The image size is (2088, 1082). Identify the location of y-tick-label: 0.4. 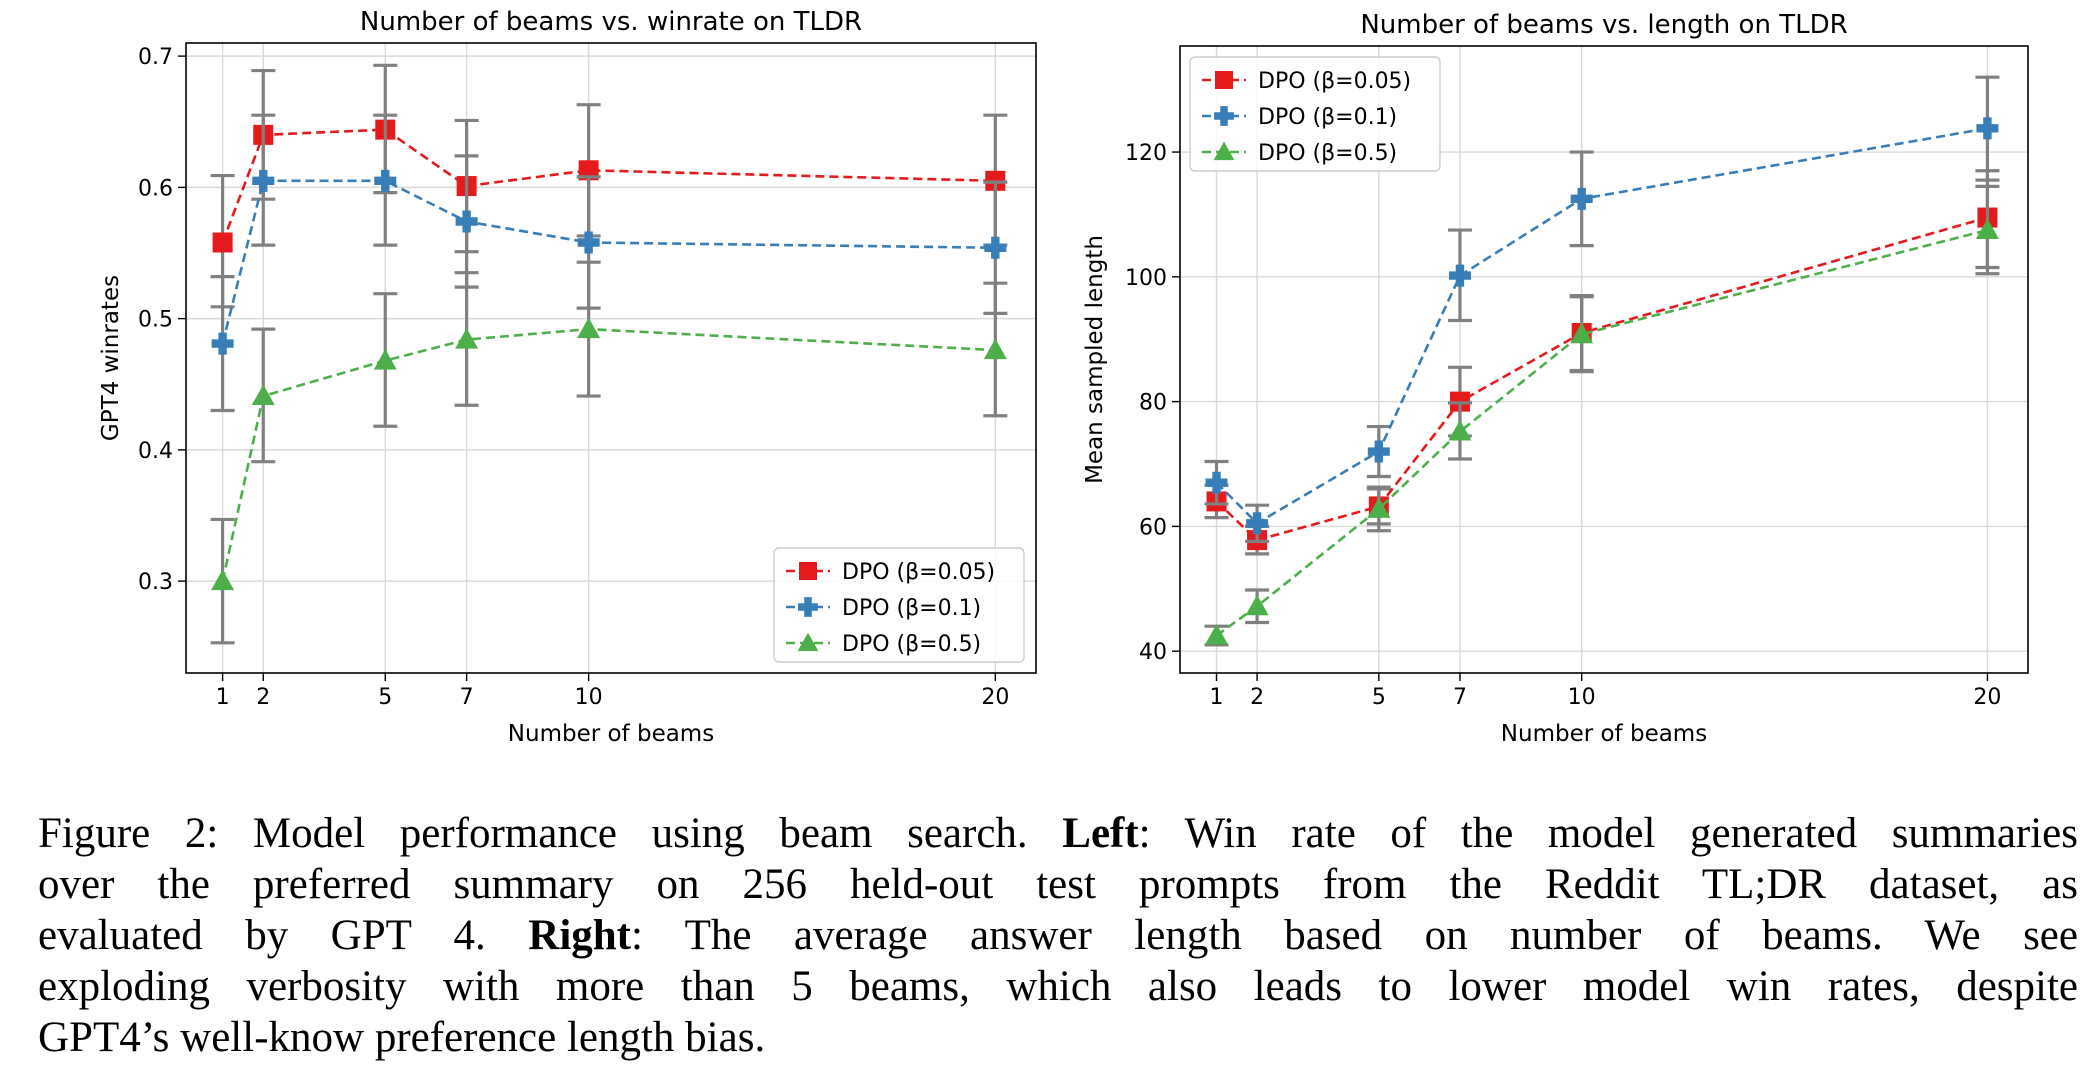
(155, 451).